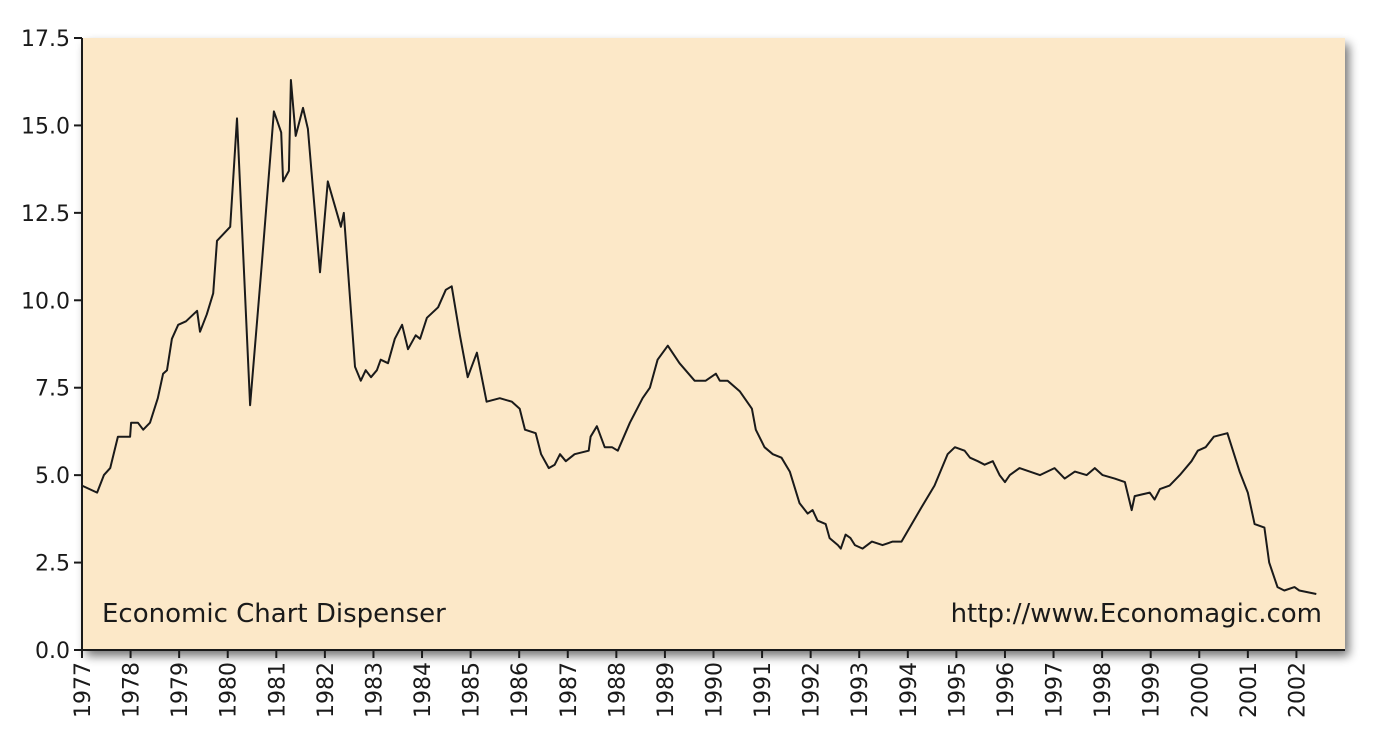  I want to click on y-tick-label: 2.5, so click(52, 564).